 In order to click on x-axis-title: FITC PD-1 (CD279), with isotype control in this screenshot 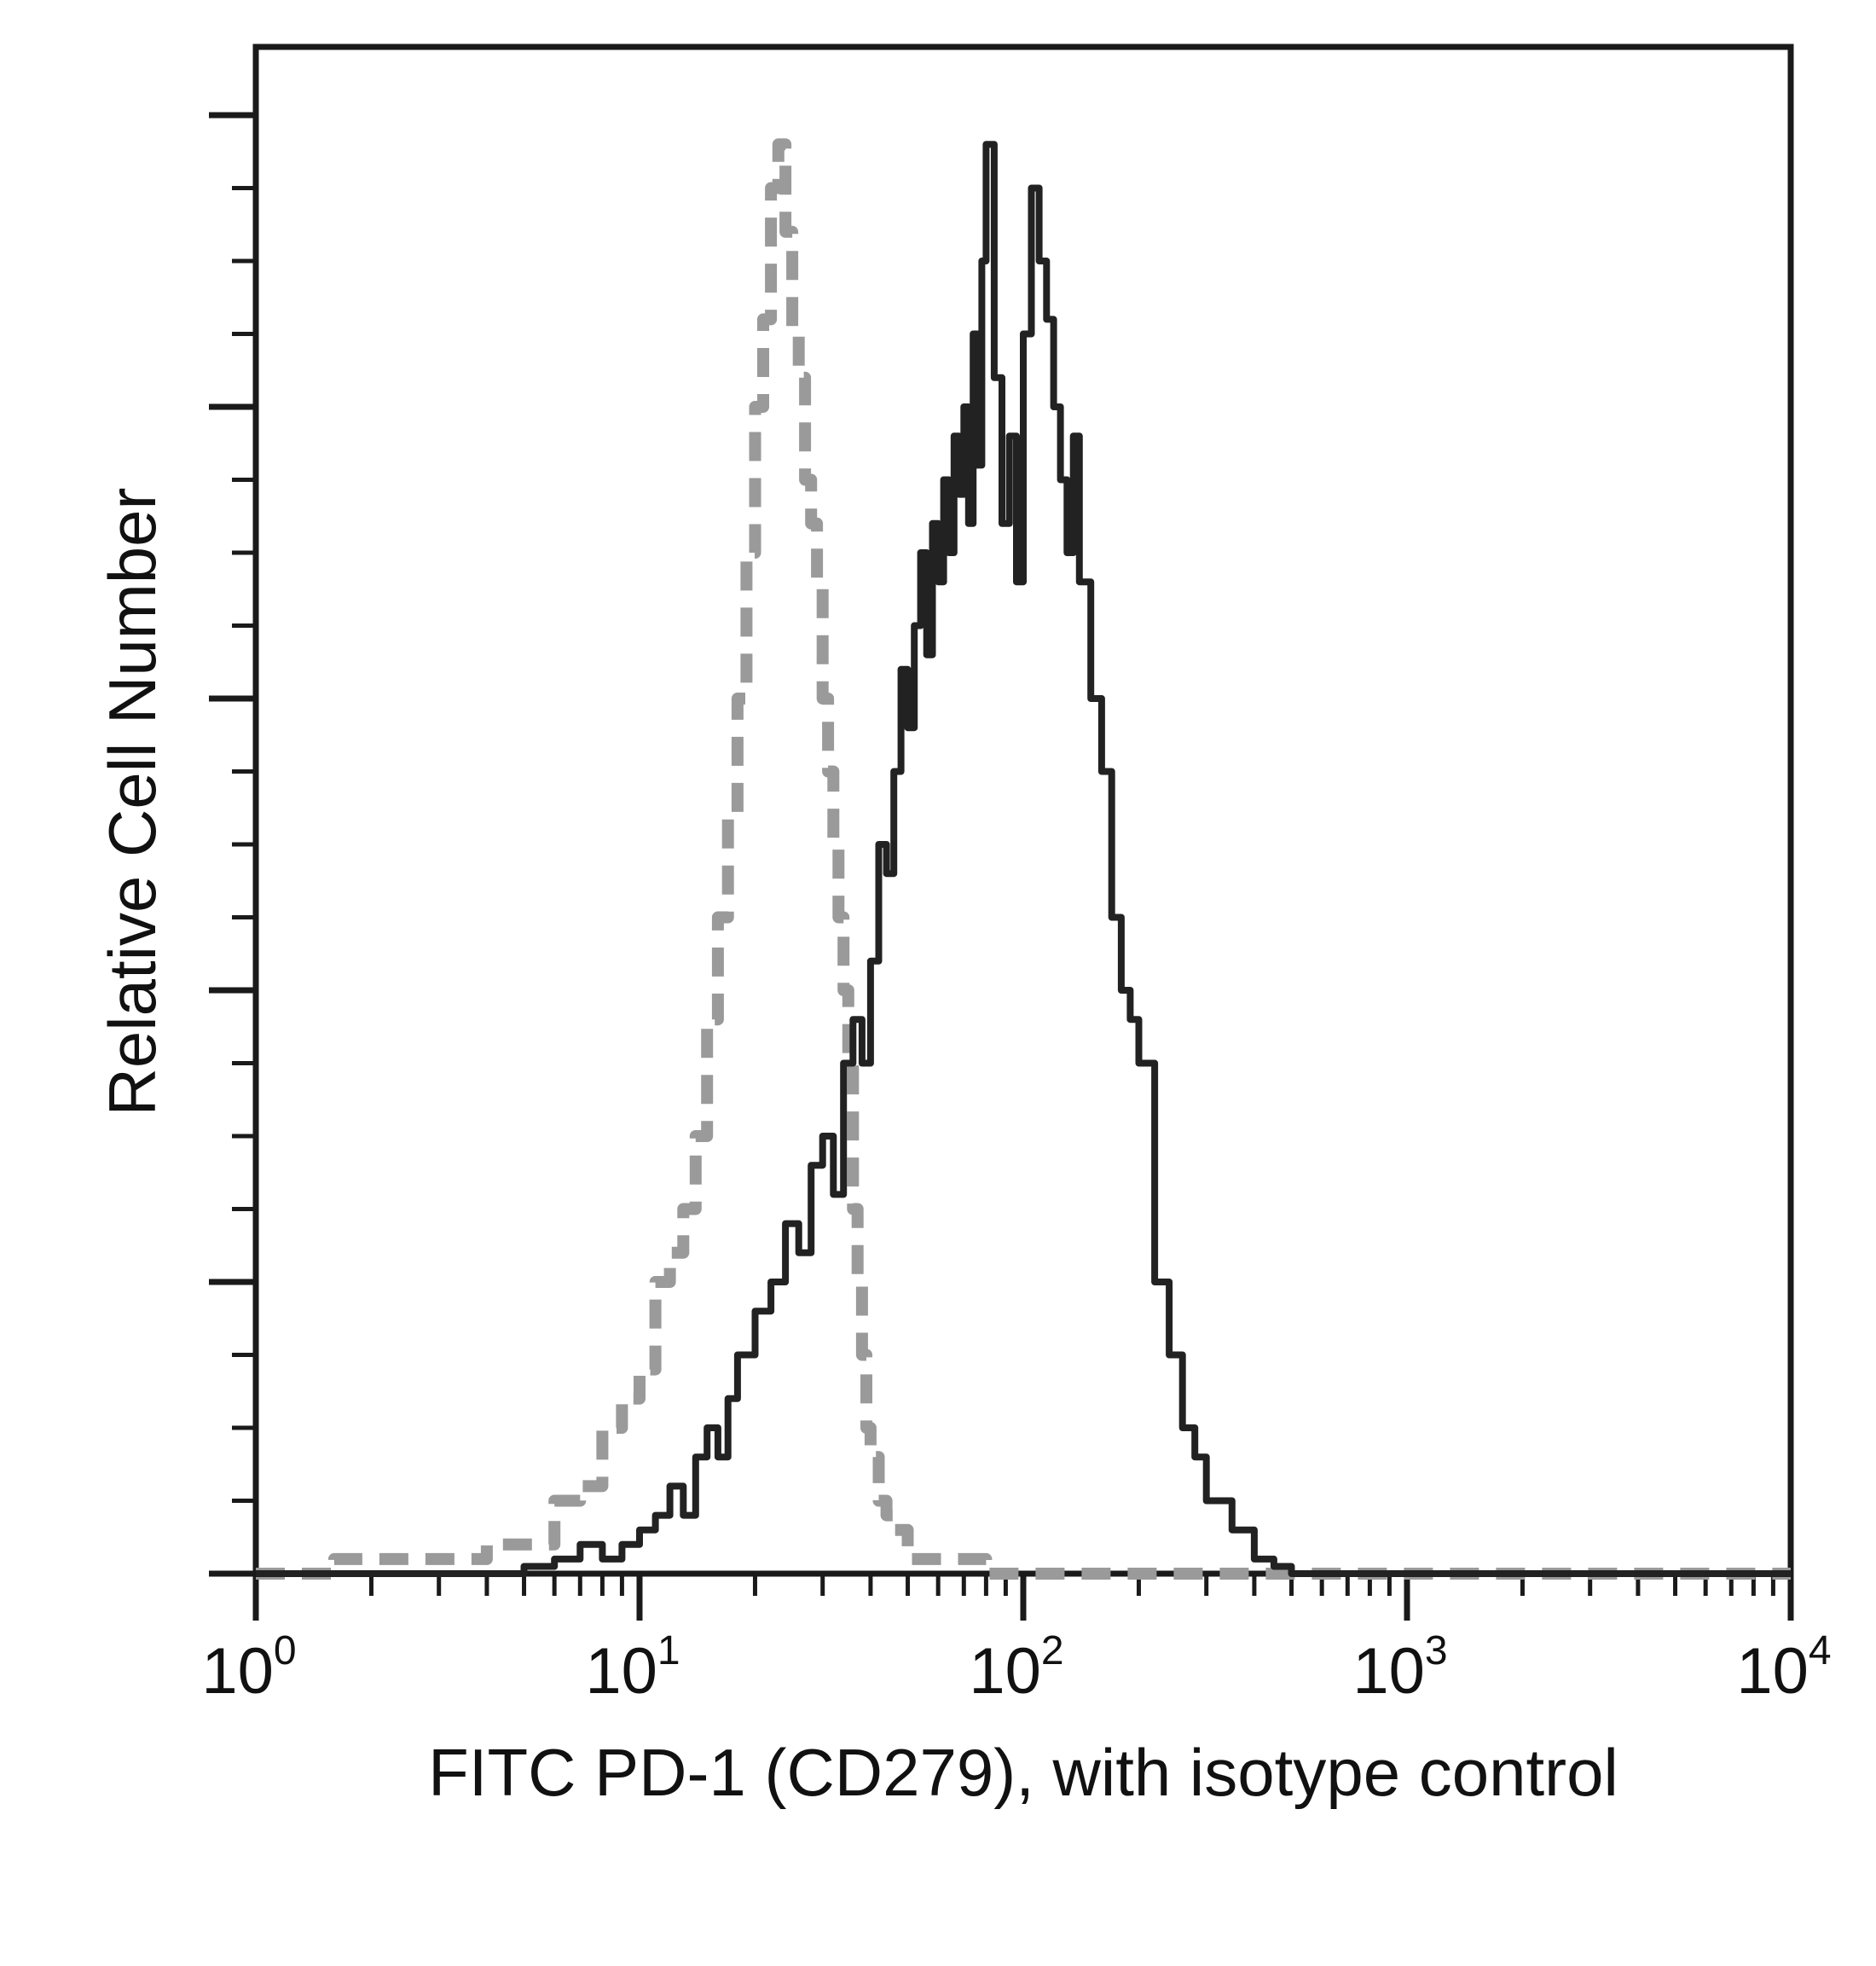, I will do `click(1023, 1772)`.